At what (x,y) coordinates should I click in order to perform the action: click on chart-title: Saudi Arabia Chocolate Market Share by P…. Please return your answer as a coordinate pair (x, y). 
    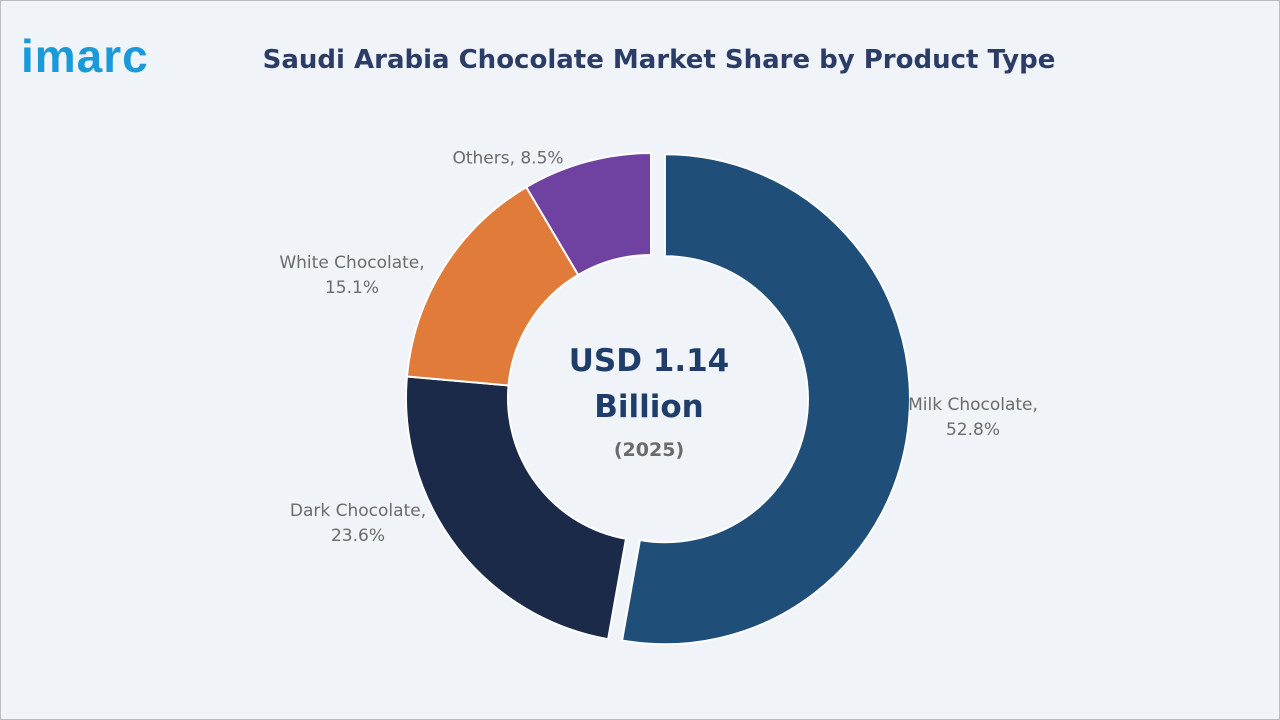
    Looking at the image, I should click on (659, 60).